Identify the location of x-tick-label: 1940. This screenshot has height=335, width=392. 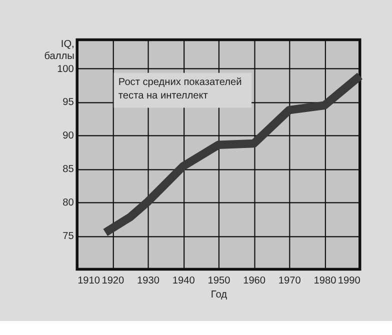
(184, 281).